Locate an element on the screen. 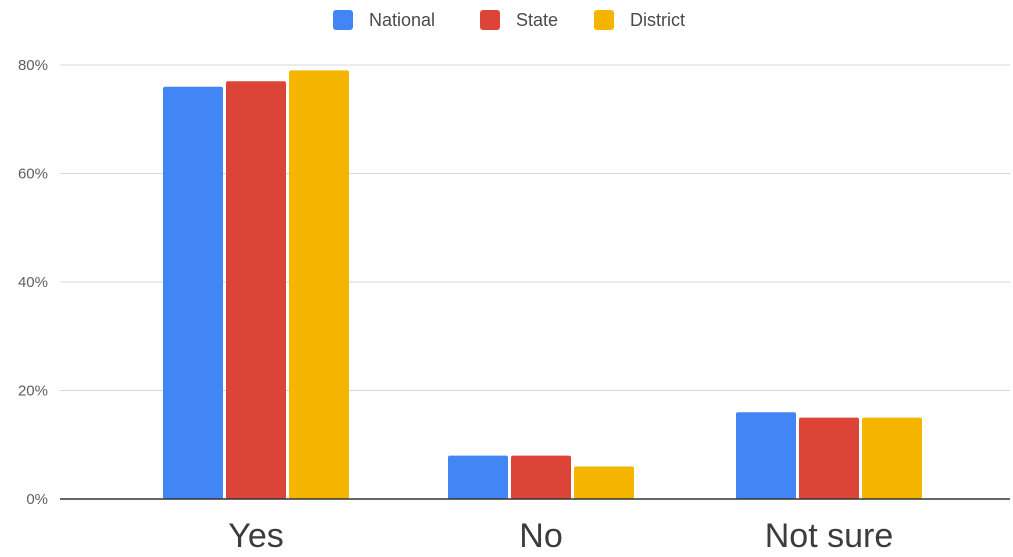  bar-state-no is located at coordinates (541, 477).